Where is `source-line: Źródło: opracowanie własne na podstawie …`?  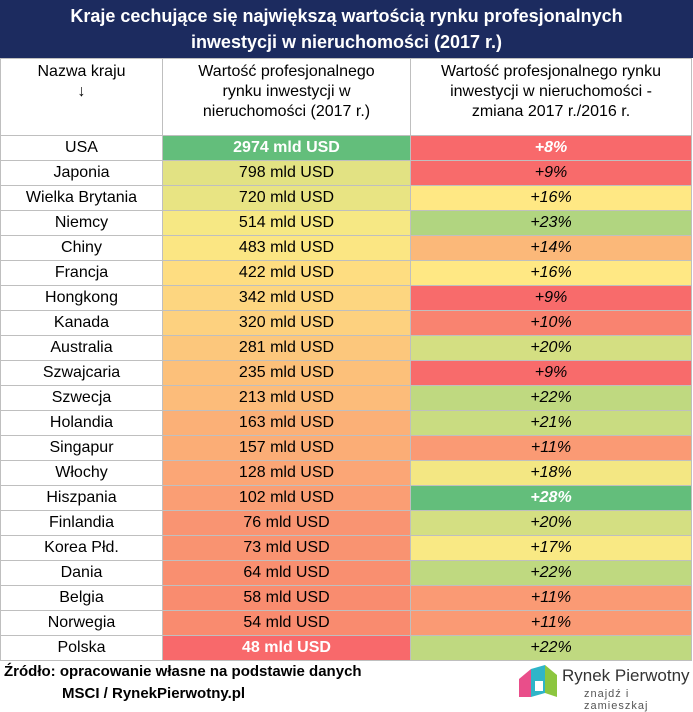 source-line: Źródło: opracowanie własne na podstawie … is located at coordinates (183, 671).